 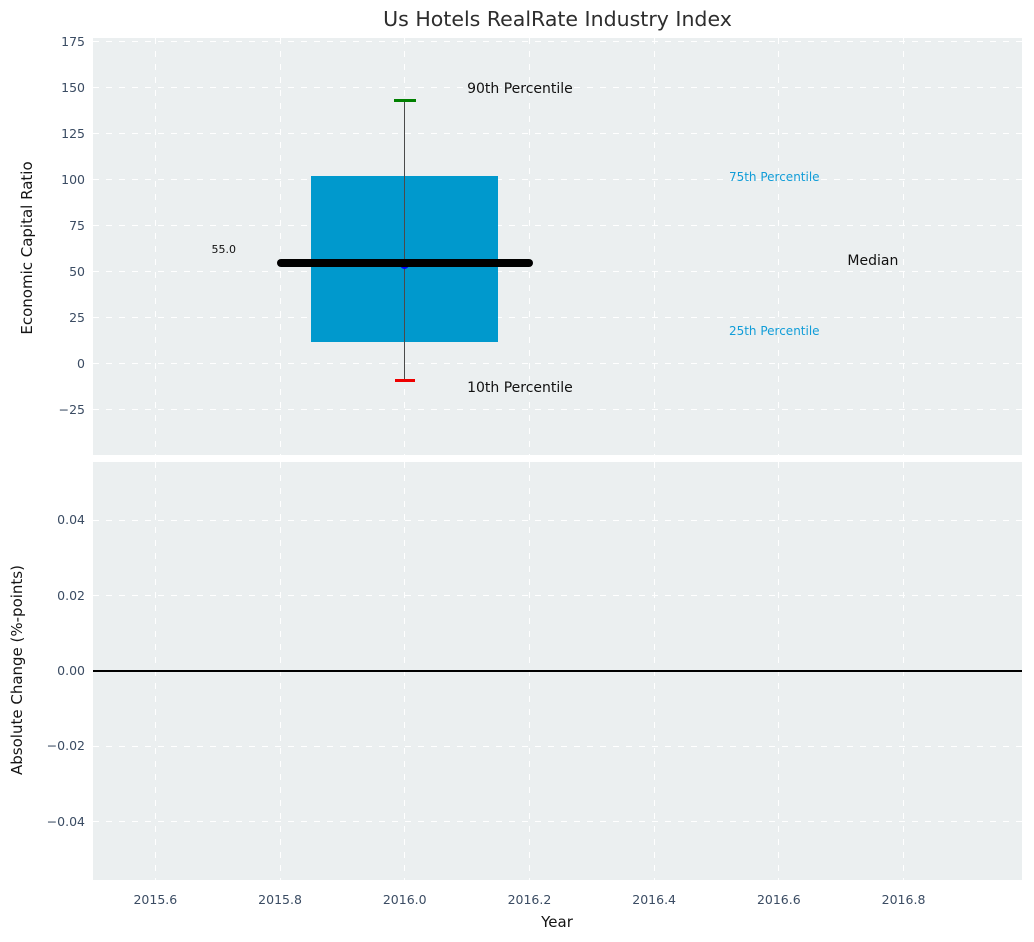 What do you see at coordinates (873, 260) in the screenshot?
I see `annotation-median: Median` at bounding box center [873, 260].